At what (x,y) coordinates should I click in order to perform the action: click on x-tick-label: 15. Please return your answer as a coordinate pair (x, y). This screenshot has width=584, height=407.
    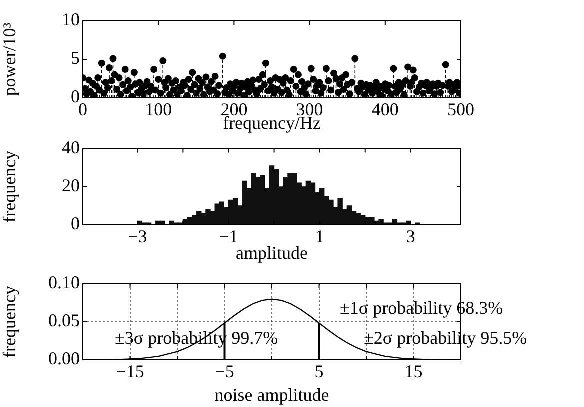
    Looking at the image, I should click on (413, 372).